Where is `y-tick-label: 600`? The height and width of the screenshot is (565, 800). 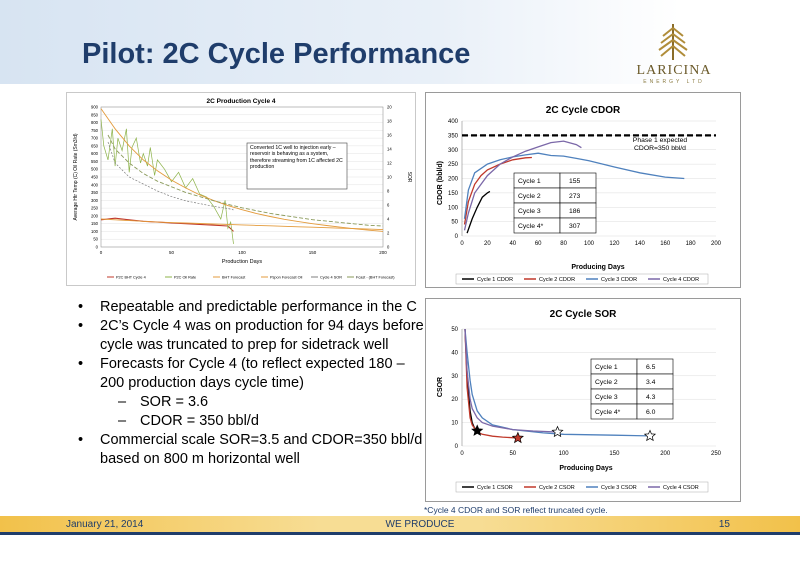 y-tick-label: 600 is located at coordinates (95, 153).